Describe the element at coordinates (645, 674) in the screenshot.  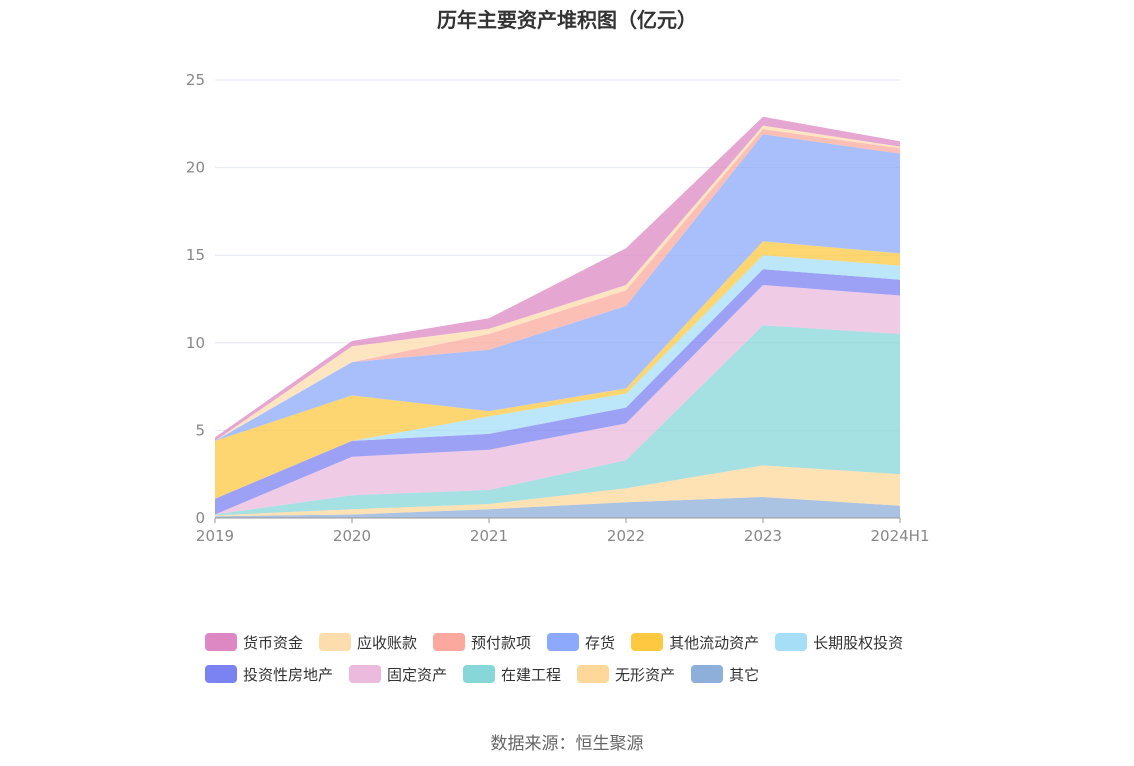
I see `legend-label: 无形资产` at that location.